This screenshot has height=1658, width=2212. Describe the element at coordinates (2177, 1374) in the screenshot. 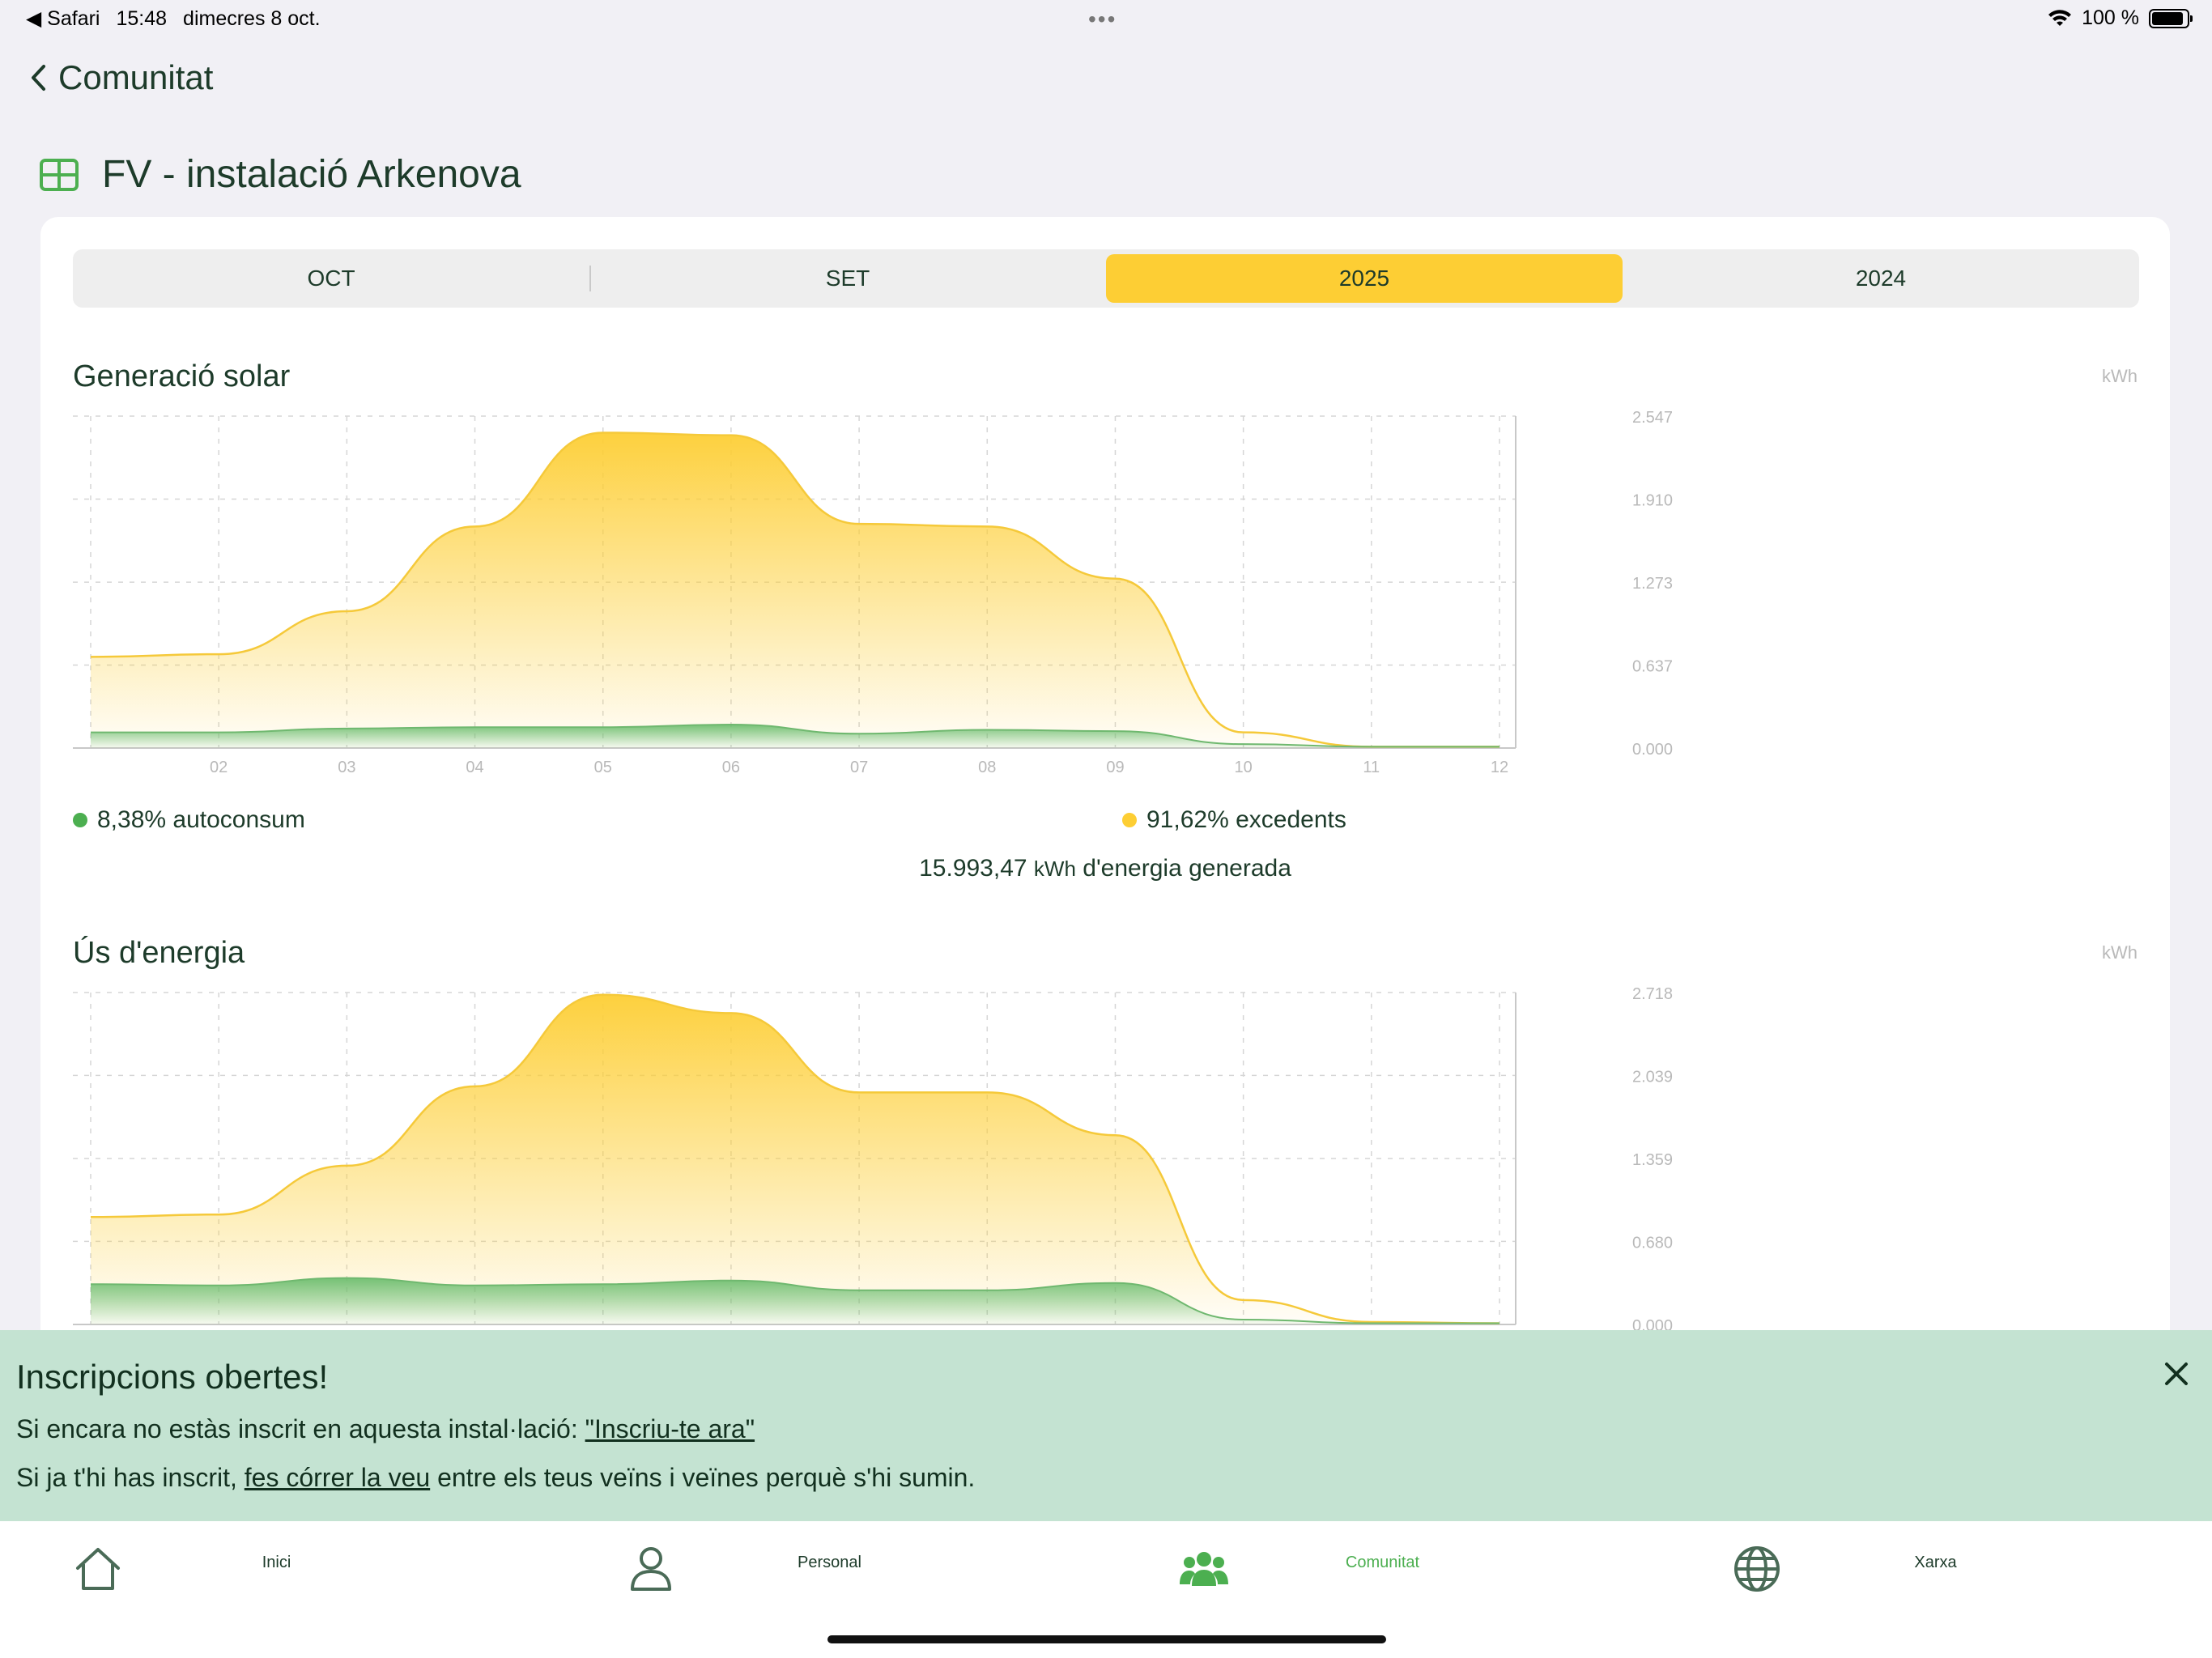

I see `close-icon` at that location.